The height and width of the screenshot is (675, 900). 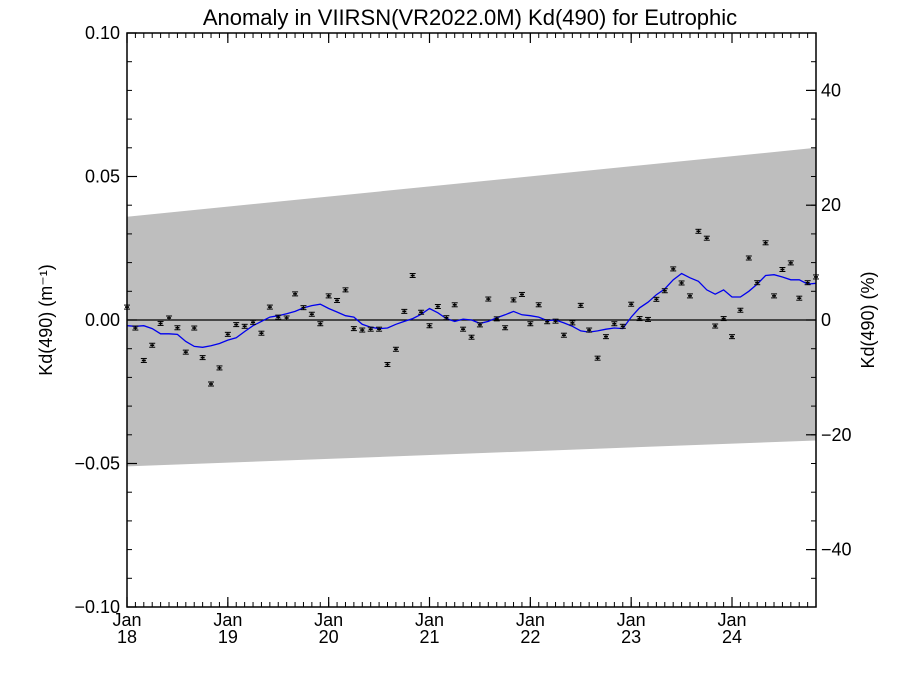 I want to click on x-tick-year-label: 23, so click(x=631, y=637).